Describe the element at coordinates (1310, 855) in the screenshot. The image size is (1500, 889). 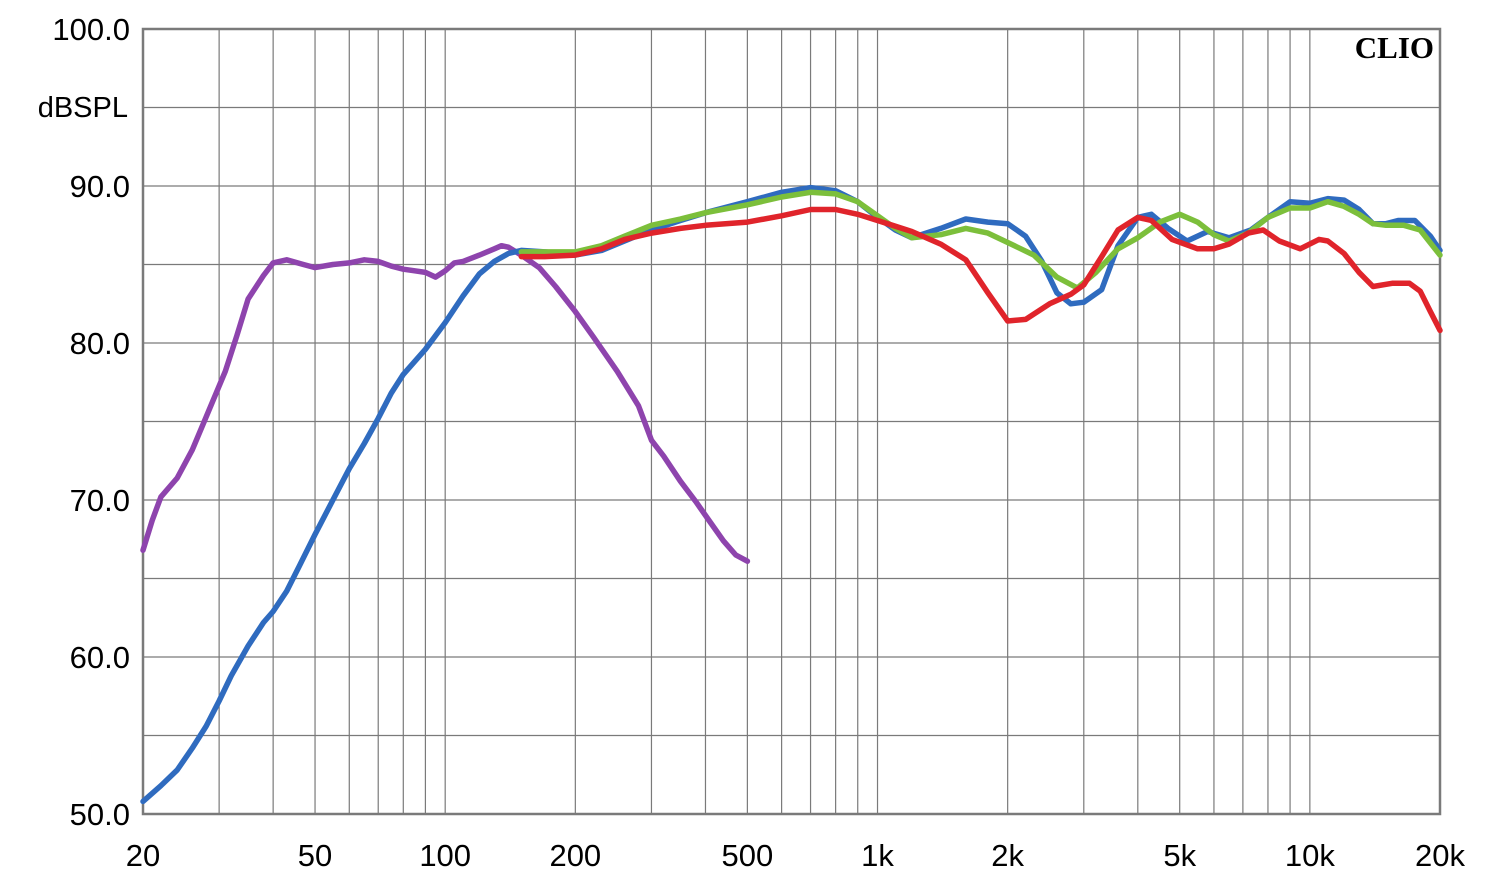
I see `x-tick-label: 10k` at that location.